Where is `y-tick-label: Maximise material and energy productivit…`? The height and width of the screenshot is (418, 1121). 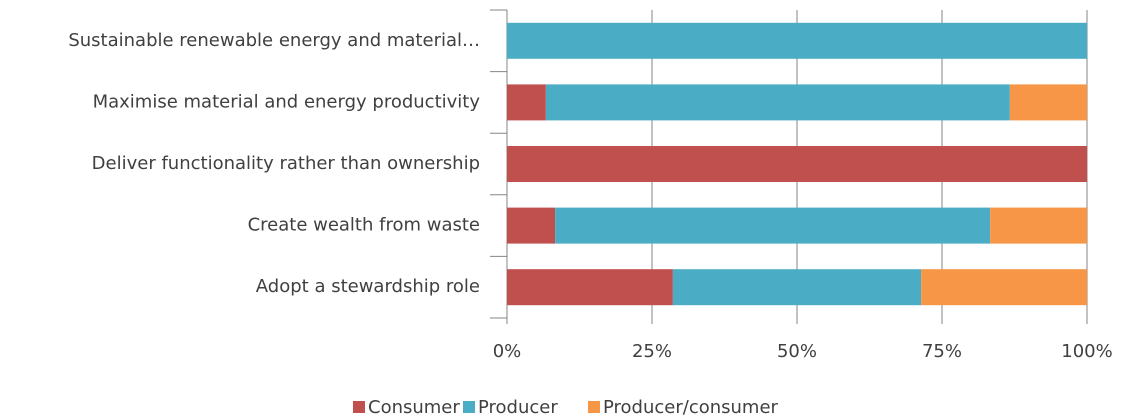 y-tick-label: Maximise material and energy productivit… is located at coordinates (287, 101).